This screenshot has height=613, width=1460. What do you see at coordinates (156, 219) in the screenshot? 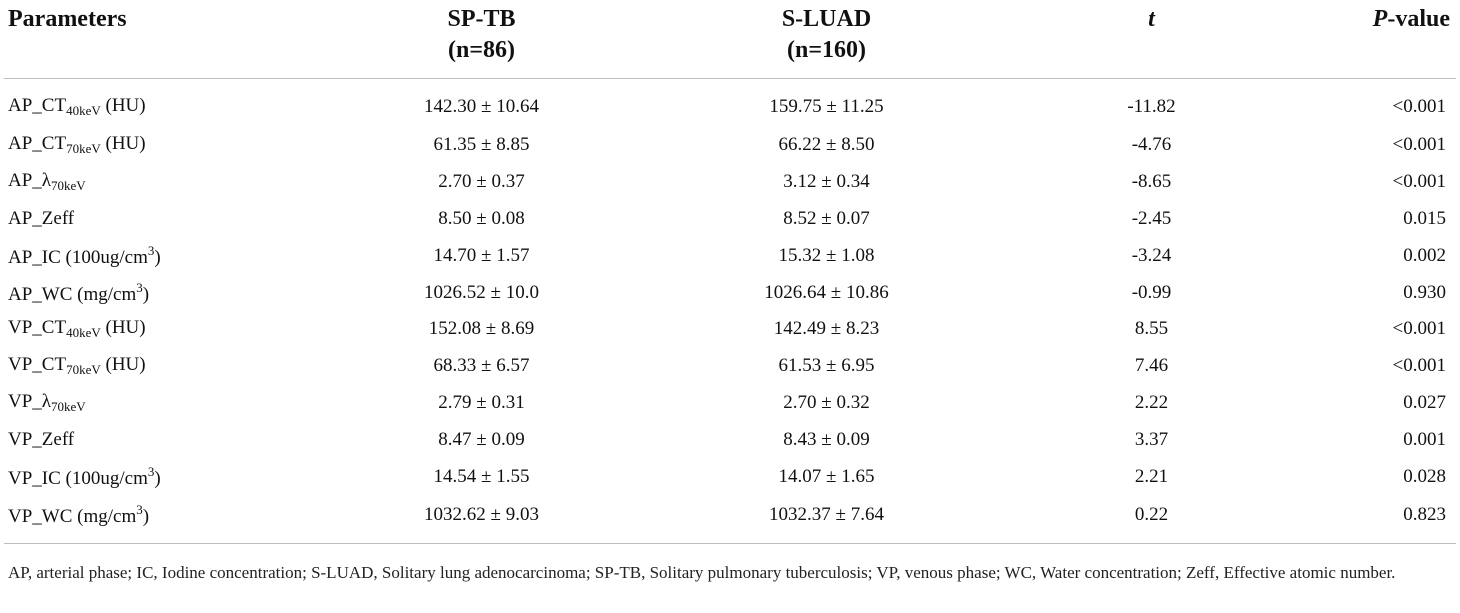
I see `parameter-cell: AP_Zeff` at bounding box center [156, 219].